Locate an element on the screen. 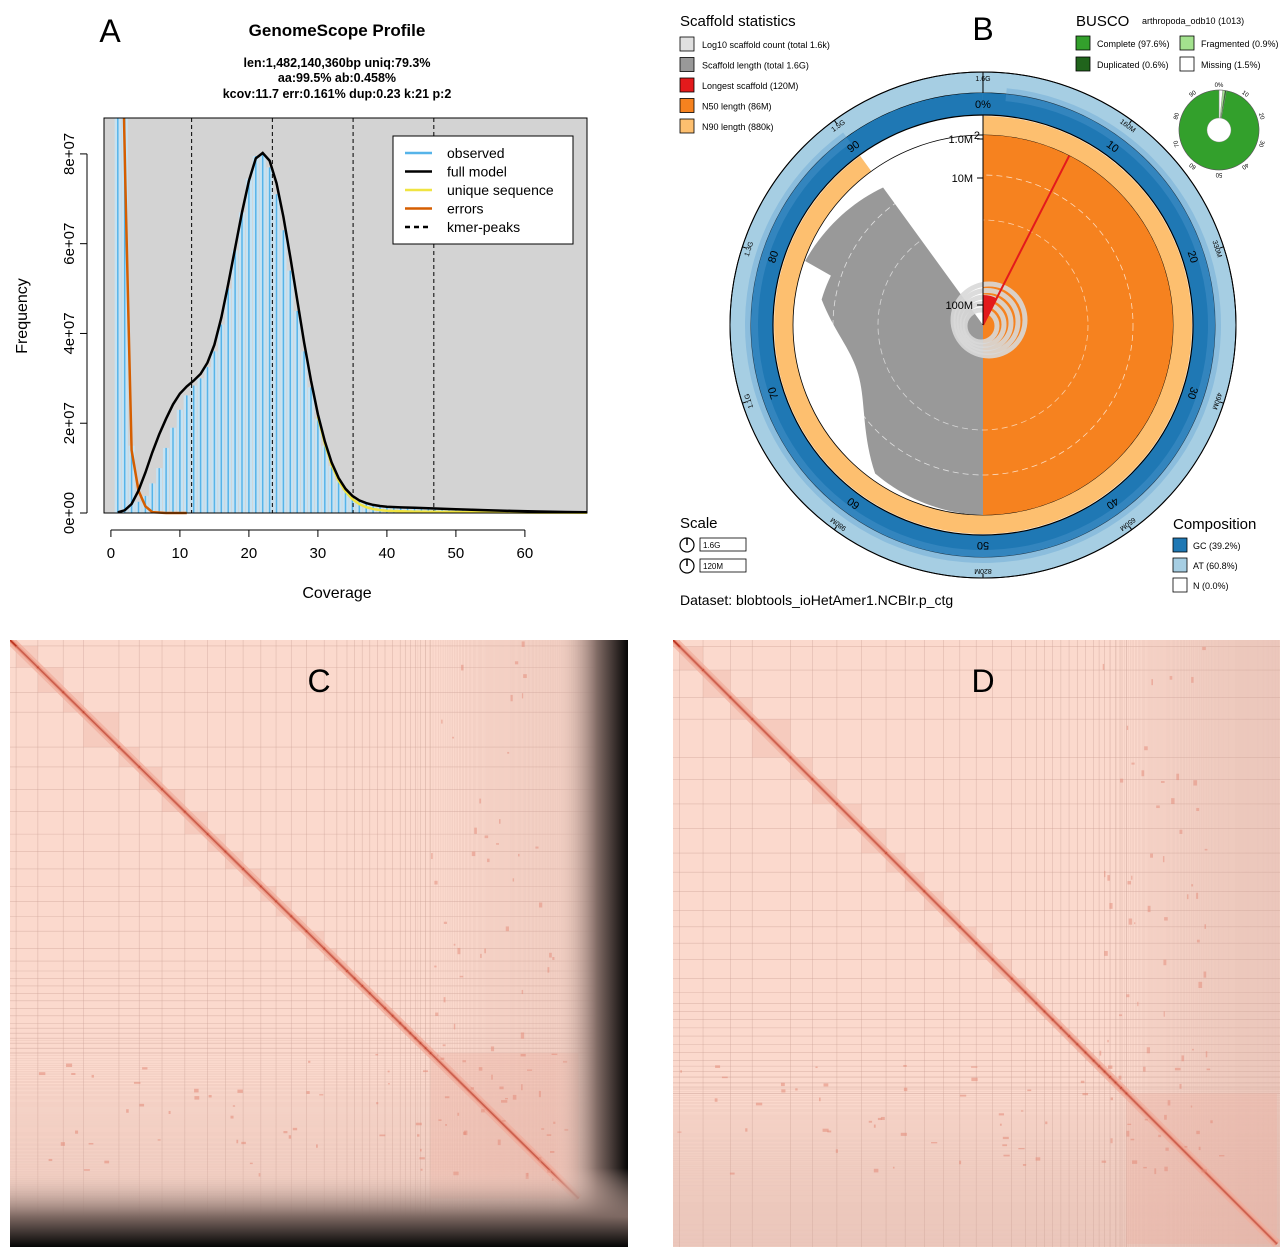 The height and width of the screenshot is (1255, 1280). outer-tick-label: 820M is located at coordinates (983, 570).